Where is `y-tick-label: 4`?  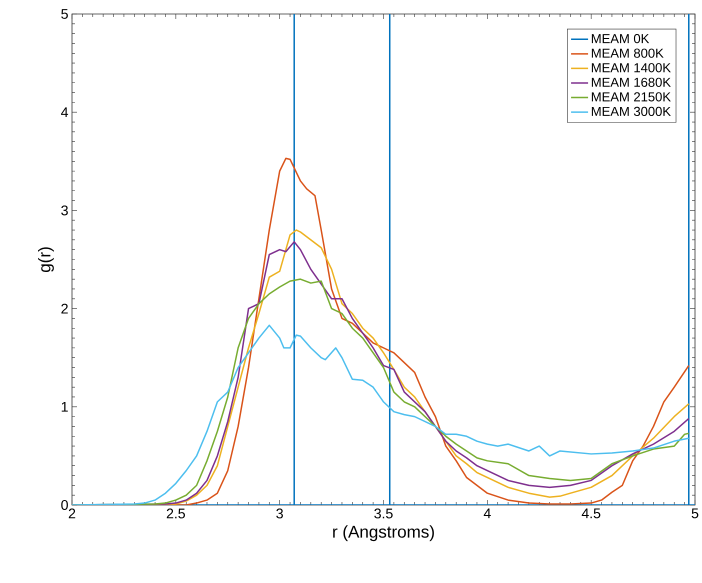
y-tick-label: 4 is located at coordinates (64, 112).